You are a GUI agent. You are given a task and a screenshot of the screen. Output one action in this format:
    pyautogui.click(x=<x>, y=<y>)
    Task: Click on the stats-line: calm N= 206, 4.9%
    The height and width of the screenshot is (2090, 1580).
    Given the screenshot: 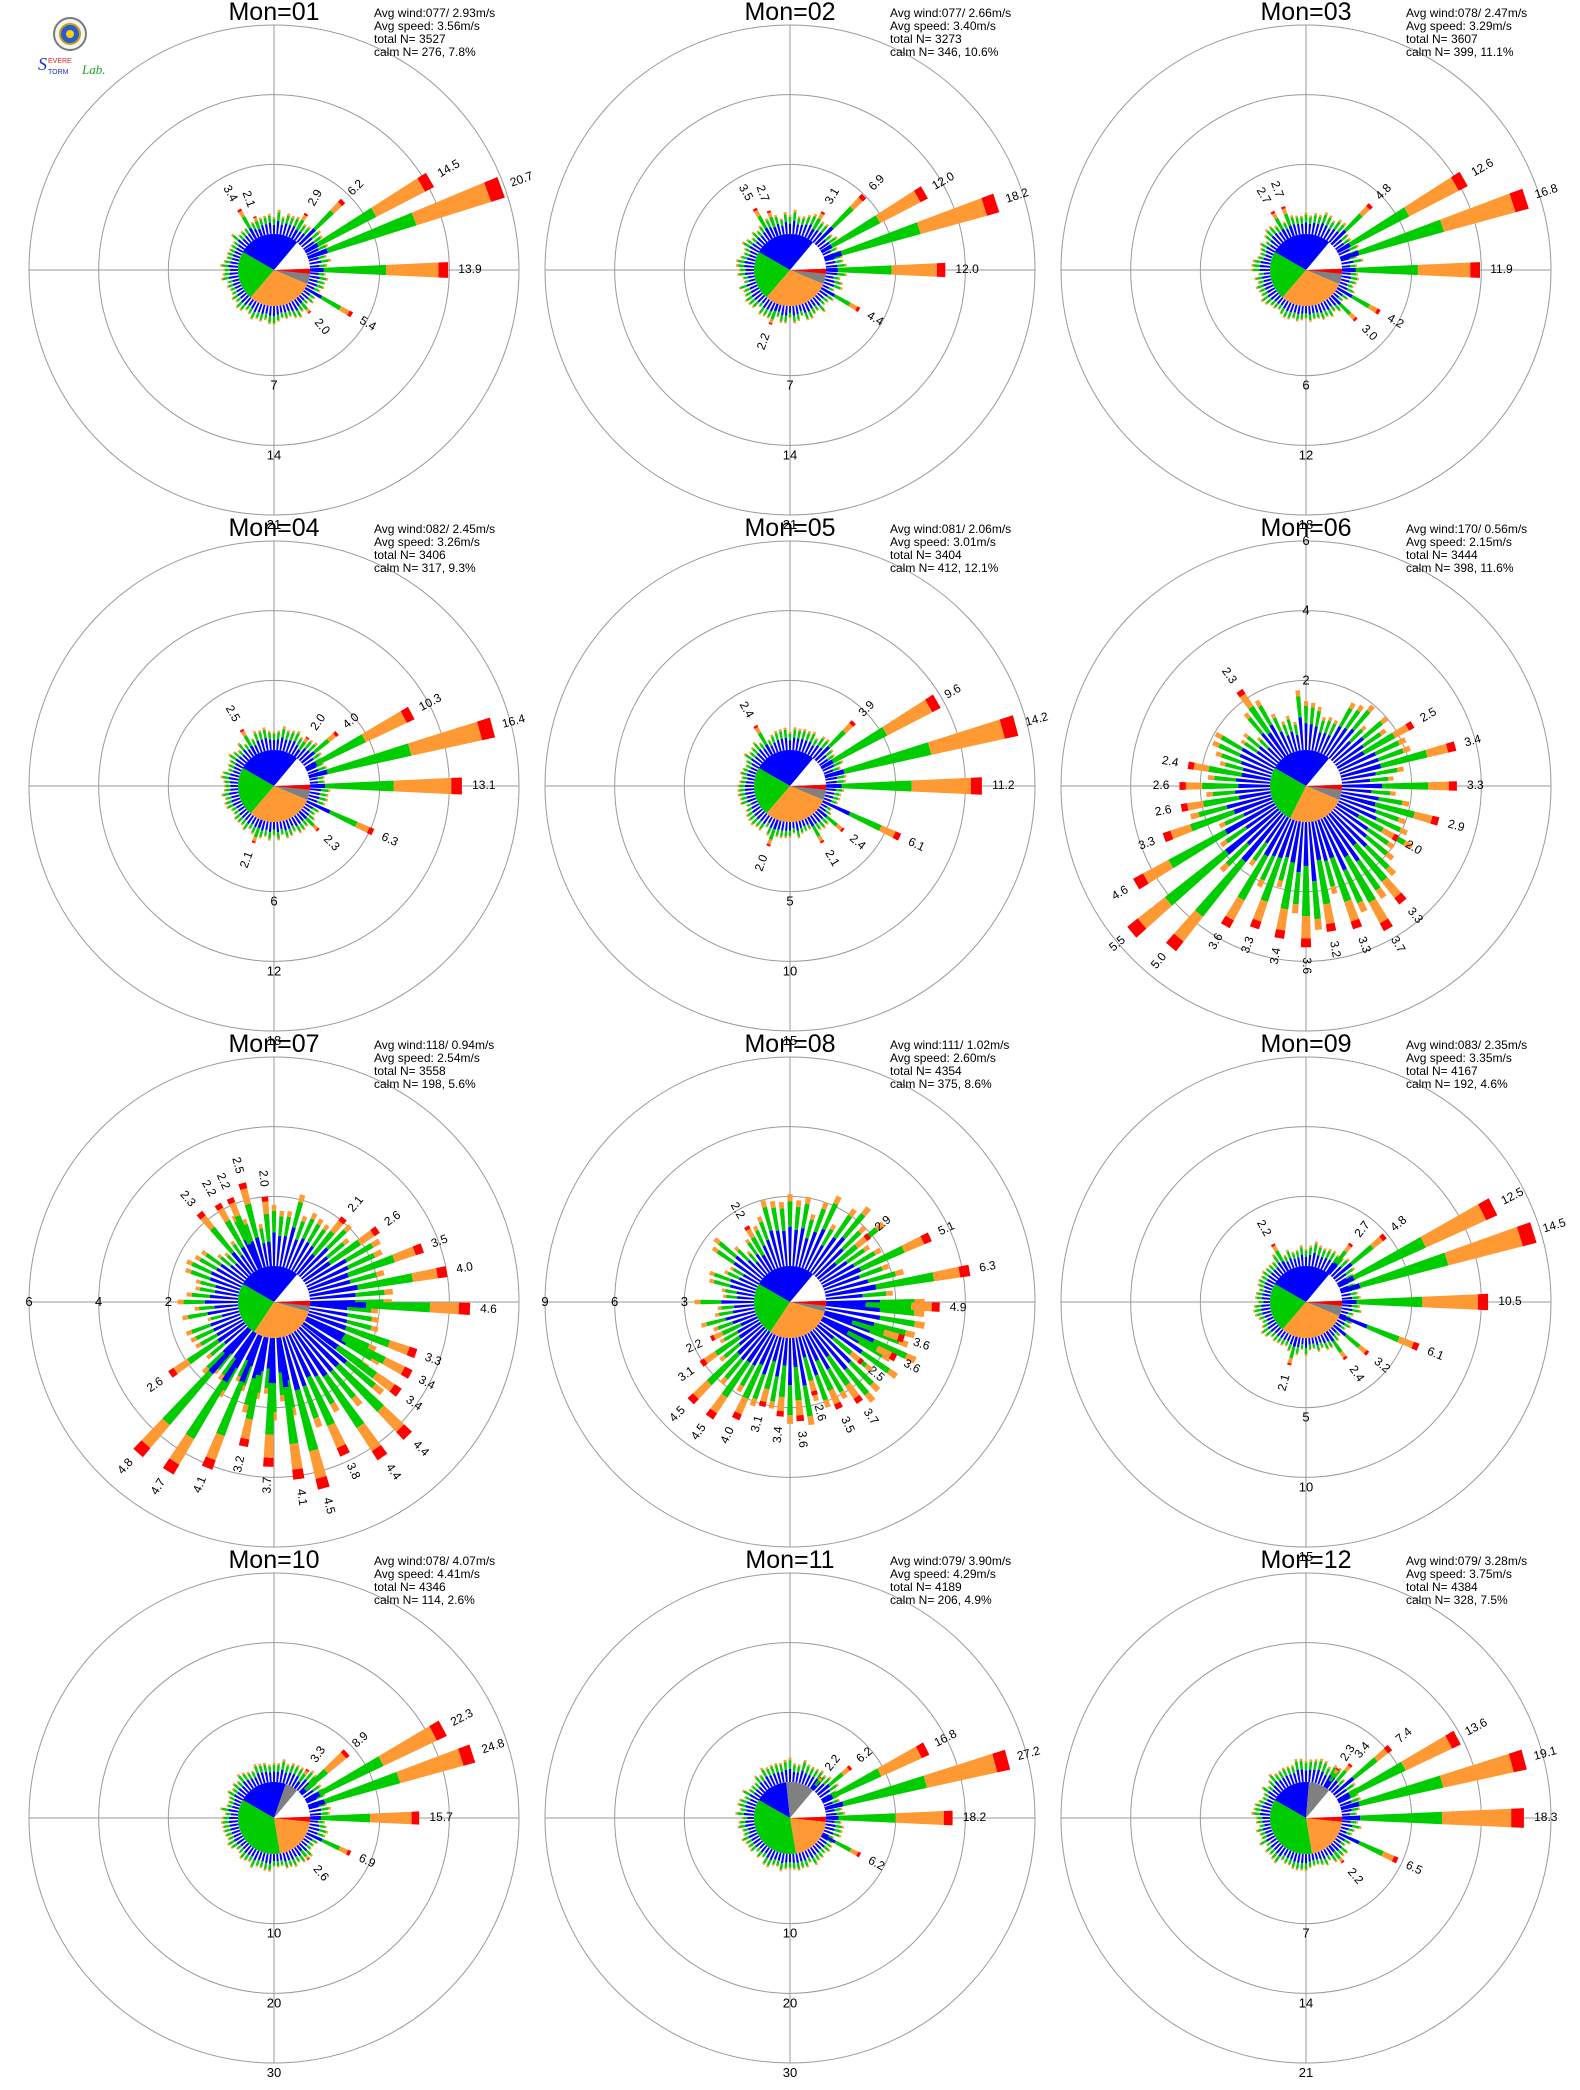 What is the action you would take?
    pyautogui.click(x=941, y=1600)
    